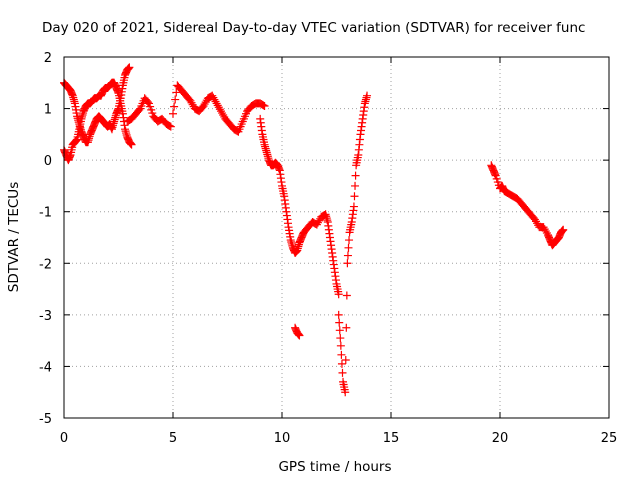  What do you see at coordinates (219, 108) in the screenshot?
I see `series-seg-d` at bounding box center [219, 108].